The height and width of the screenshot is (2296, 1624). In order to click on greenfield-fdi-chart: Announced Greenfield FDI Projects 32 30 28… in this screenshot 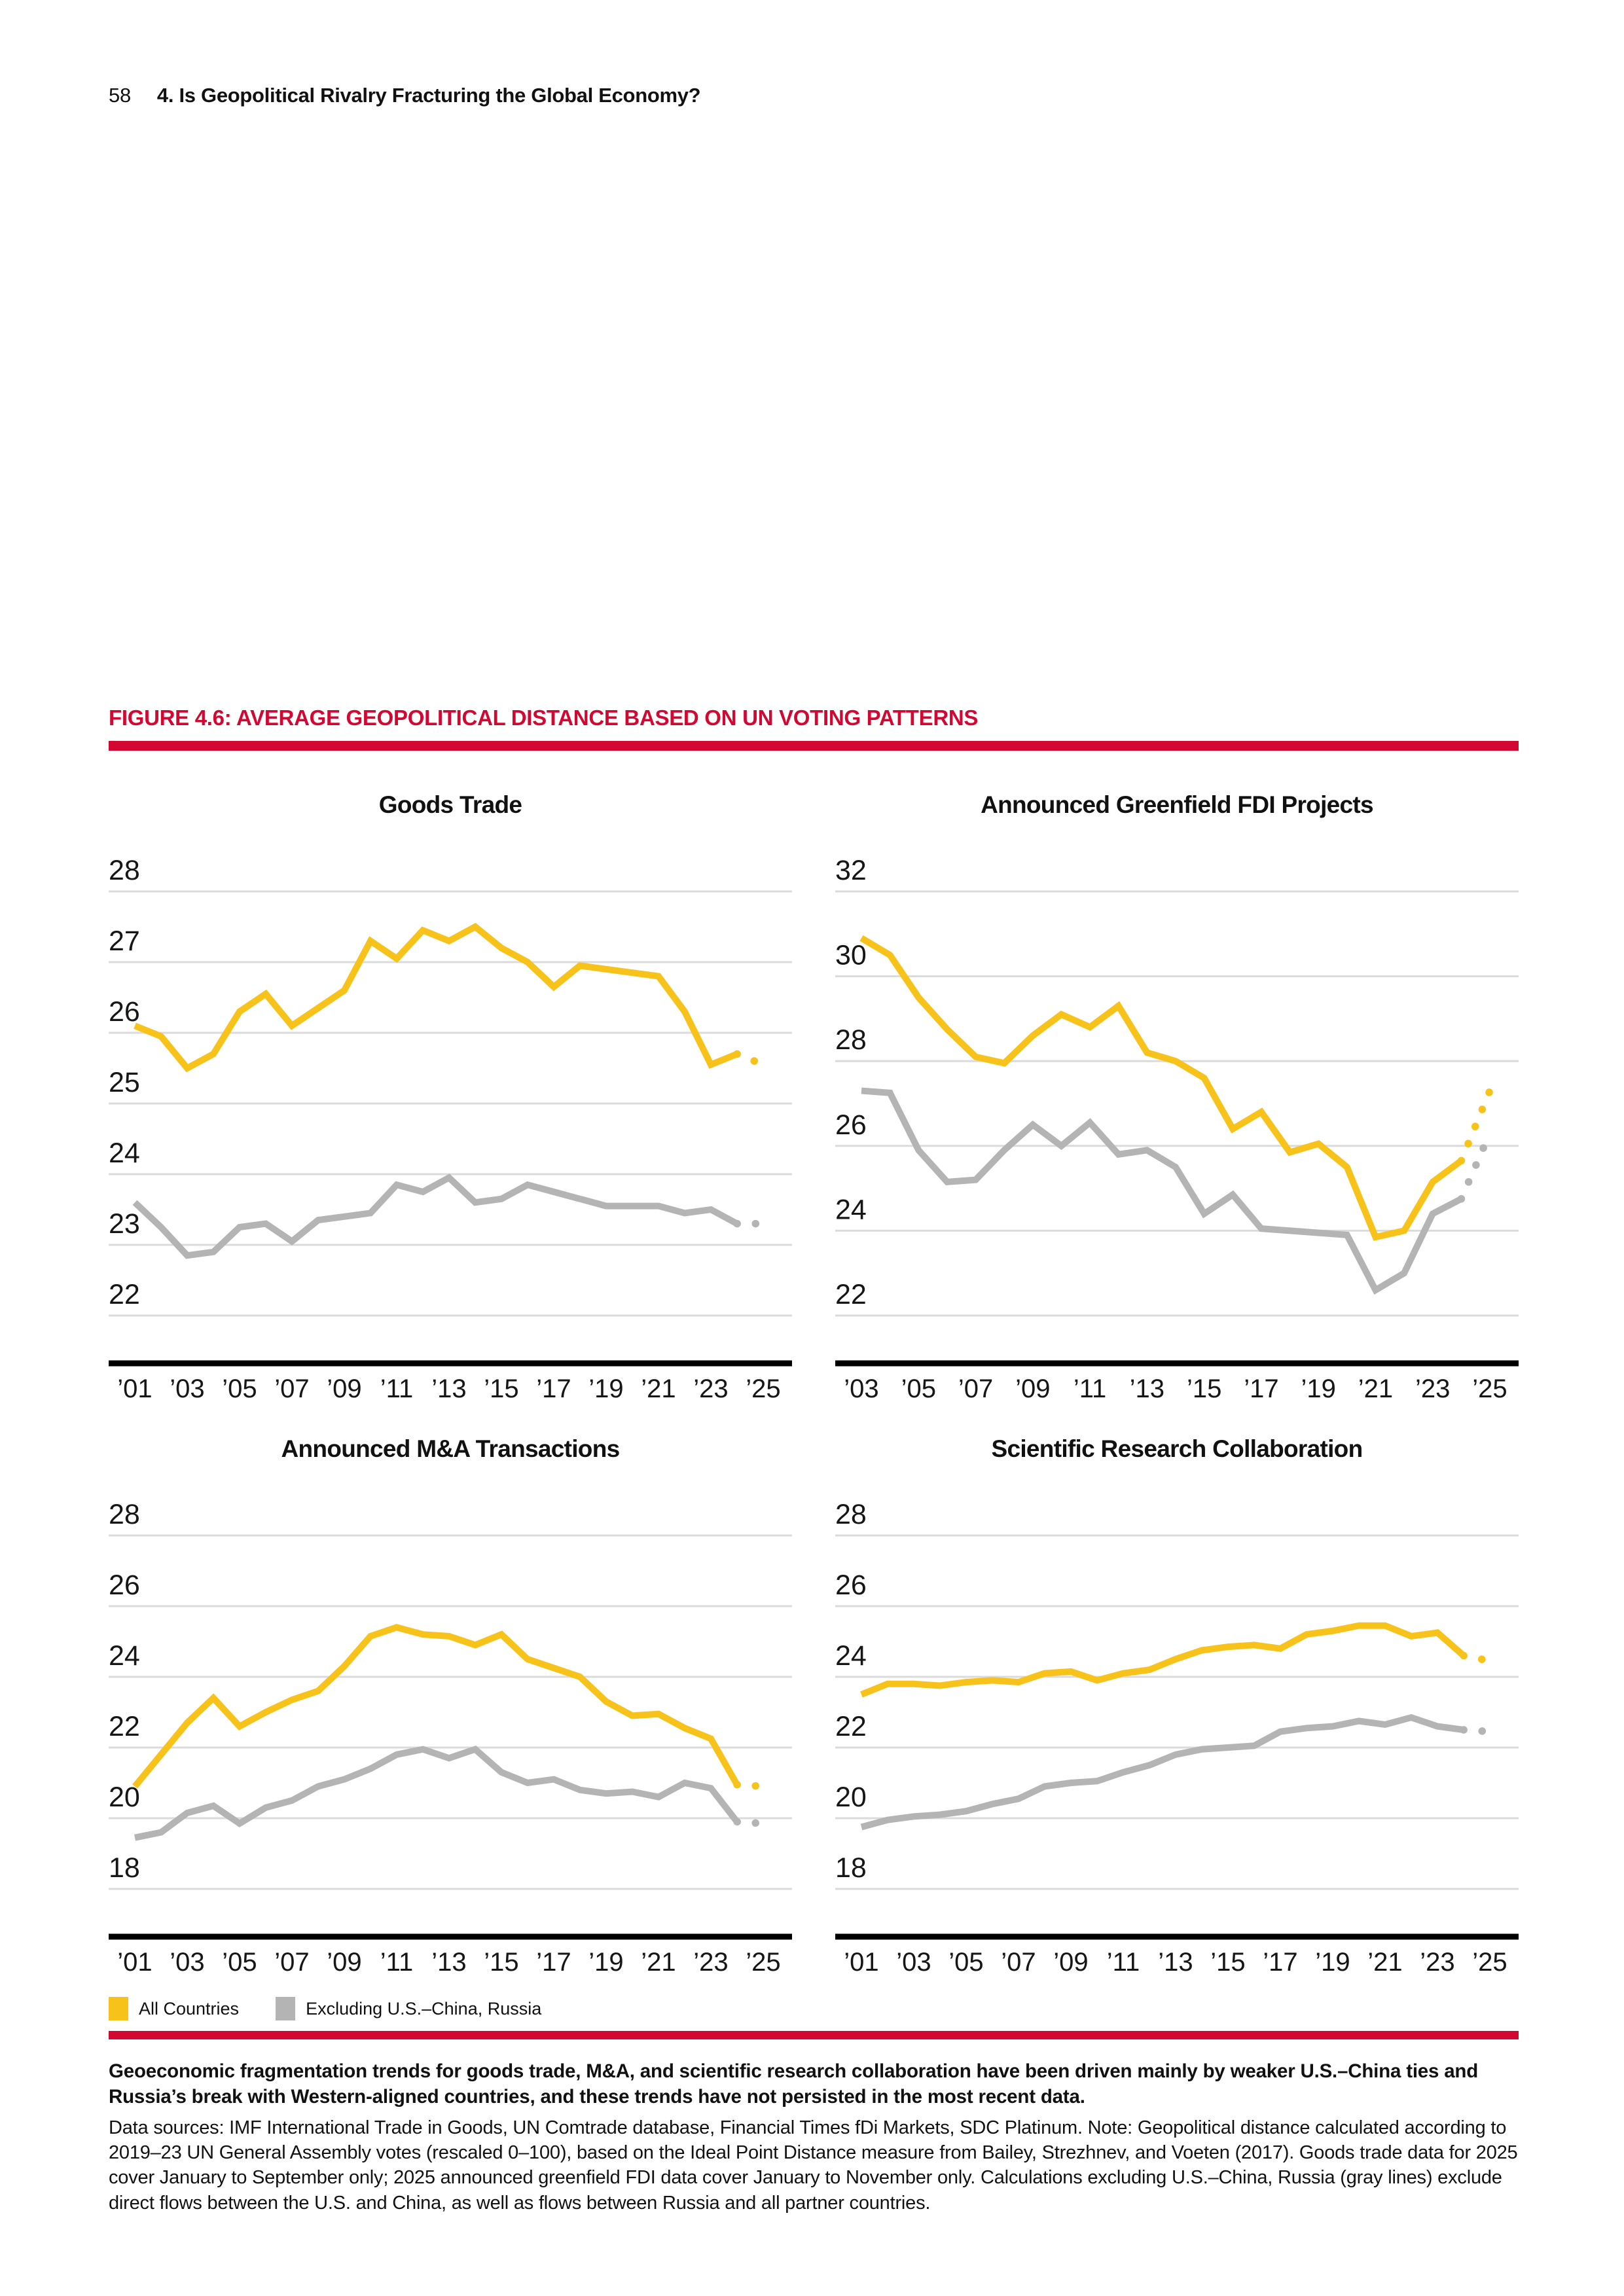, I will do `click(1177, 1099)`.